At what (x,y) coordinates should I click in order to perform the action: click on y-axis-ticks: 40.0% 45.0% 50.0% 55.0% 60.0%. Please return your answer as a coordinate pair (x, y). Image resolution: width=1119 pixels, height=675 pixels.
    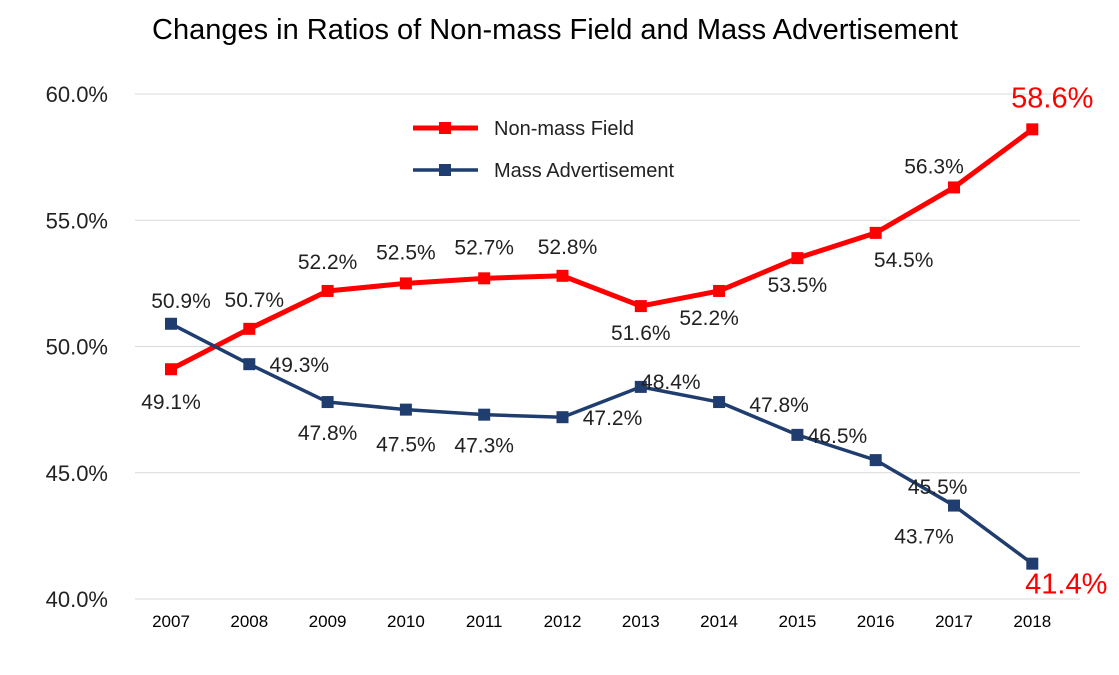
    Looking at the image, I should click on (77, 347).